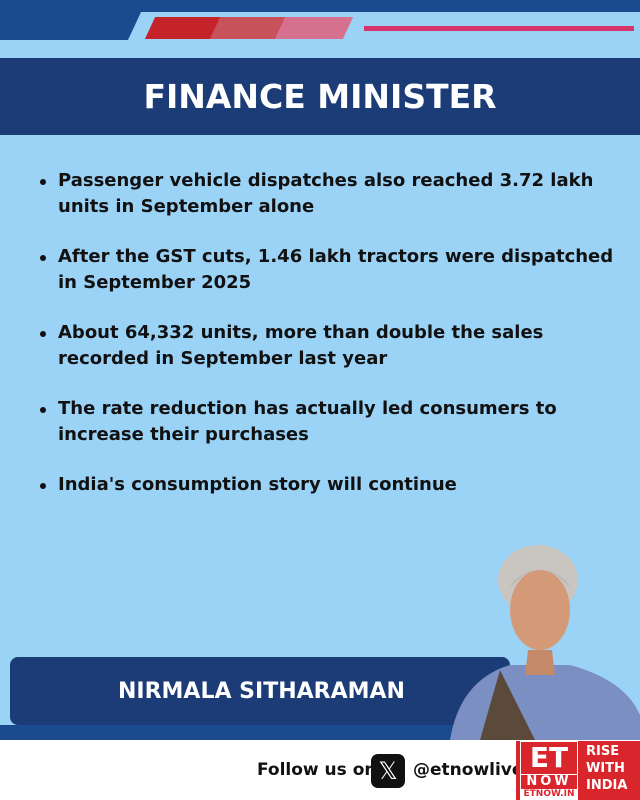 Image resolution: width=640 pixels, height=800 pixels. What do you see at coordinates (603, 751) in the screenshot?
I see `tagline-line: RISE` at bounding box center [603, 751].